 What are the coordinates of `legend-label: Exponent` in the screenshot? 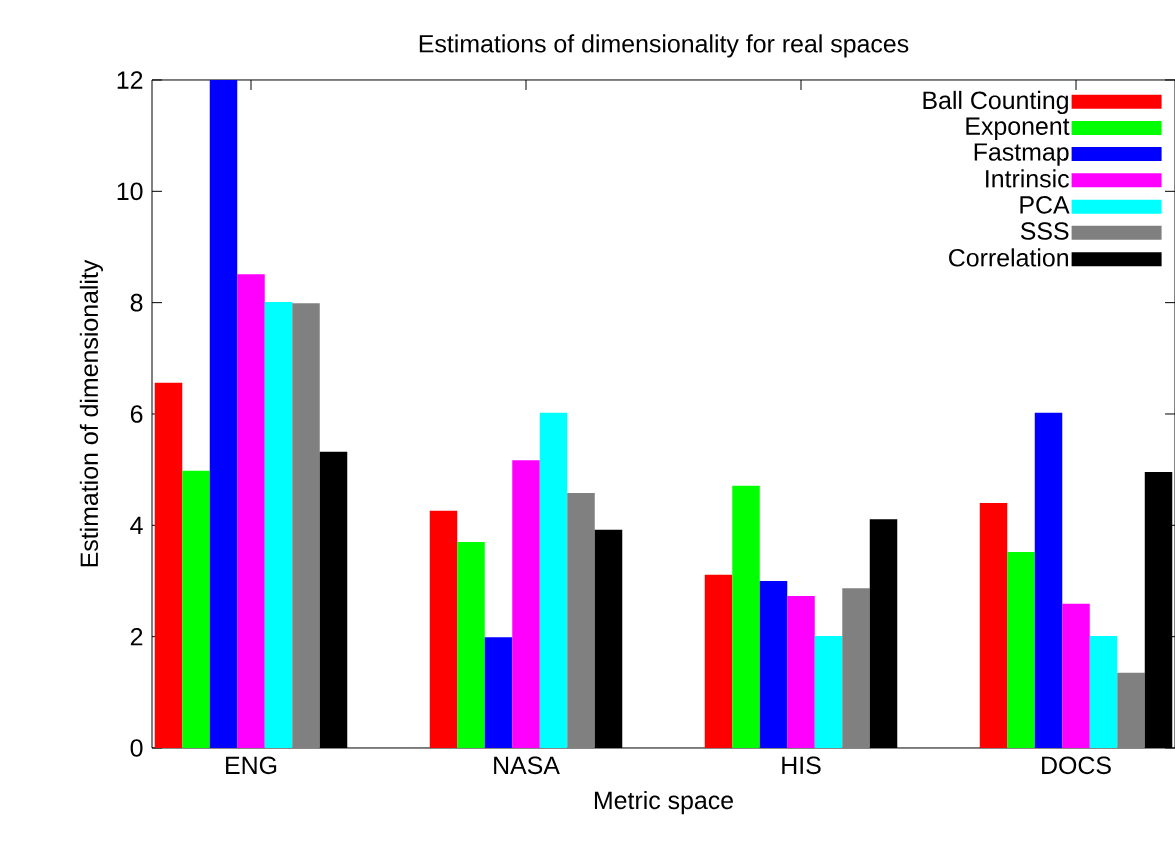 It's located at (1018, 128).